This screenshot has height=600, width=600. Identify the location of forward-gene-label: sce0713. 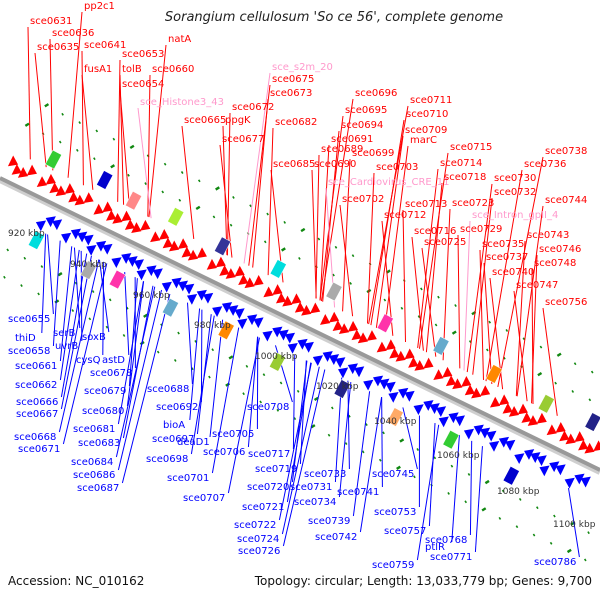
(426, 204).